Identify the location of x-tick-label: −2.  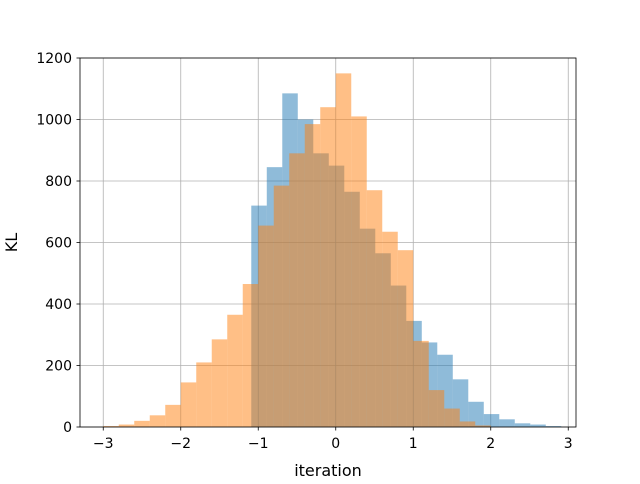
(180, 444).